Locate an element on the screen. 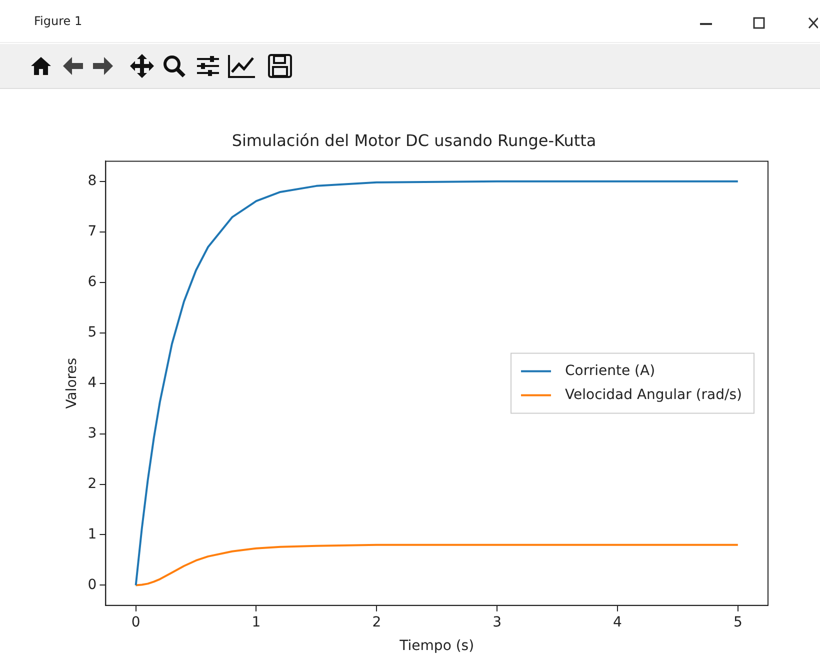 The height and width of the screenshot is (665, 820). y-tick-label: 3 is located at coordinates (92, 433).